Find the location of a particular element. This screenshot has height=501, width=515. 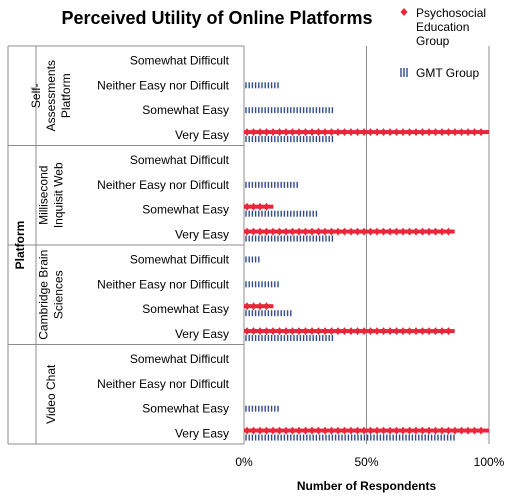

y-axis-title: Platform is located at coordinates (20, 245).